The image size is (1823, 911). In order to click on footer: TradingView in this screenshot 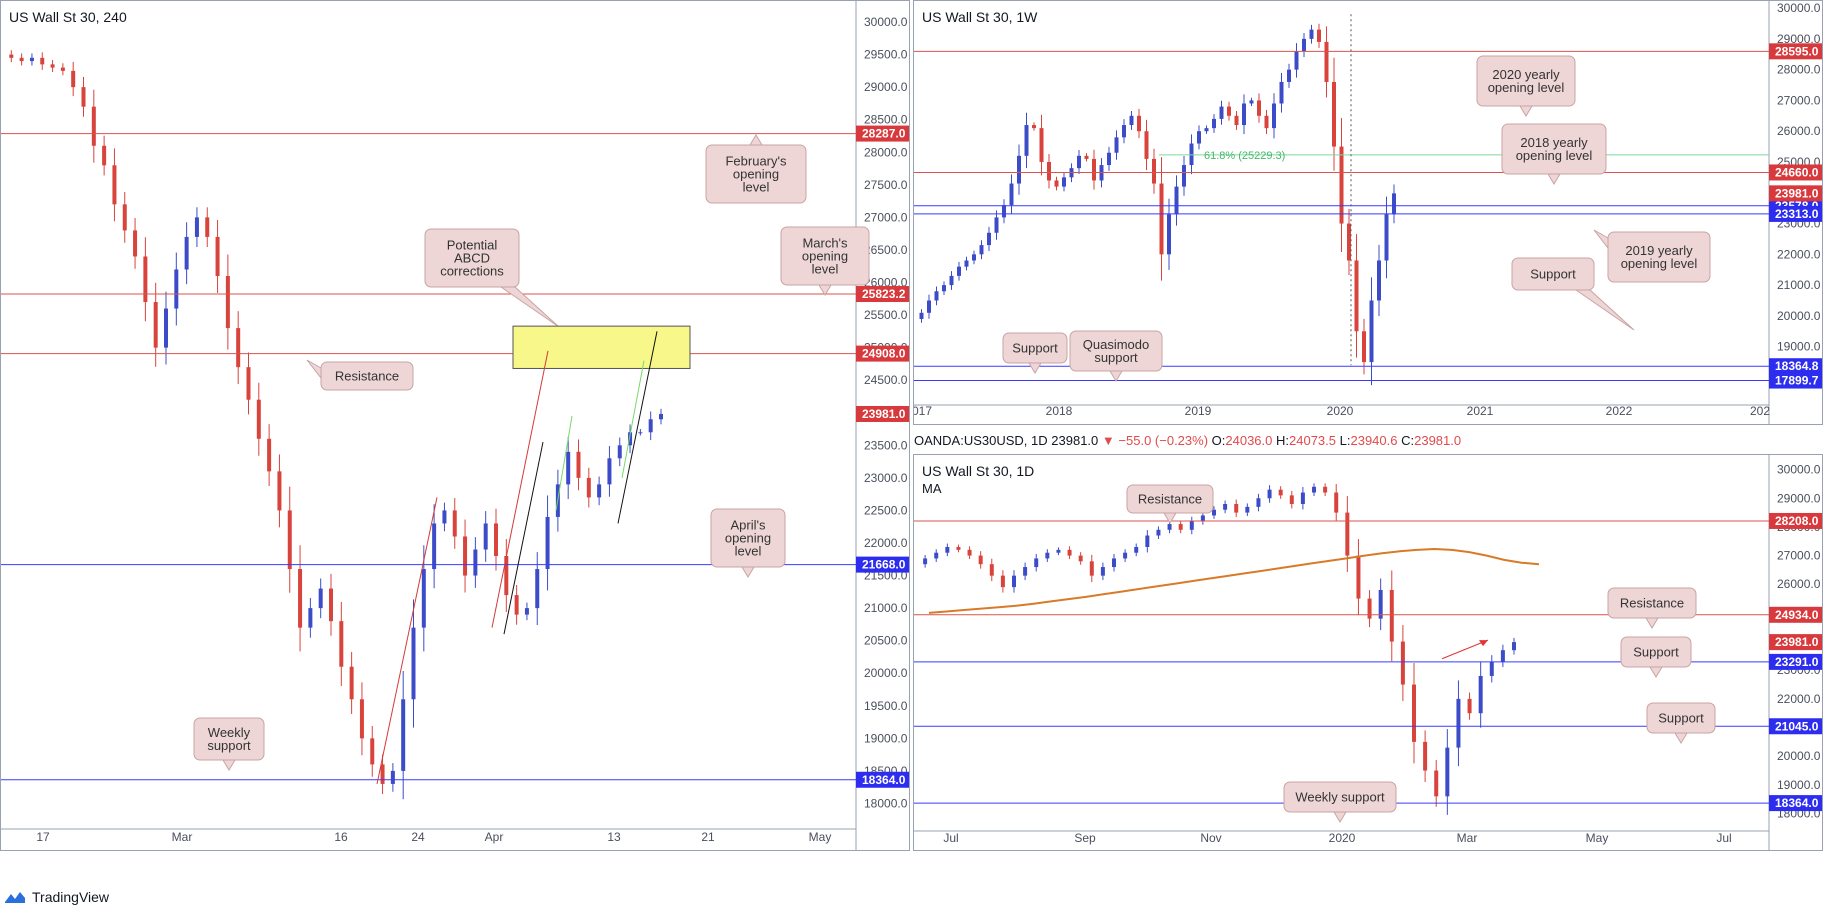, I will do `click(56, 897)`.